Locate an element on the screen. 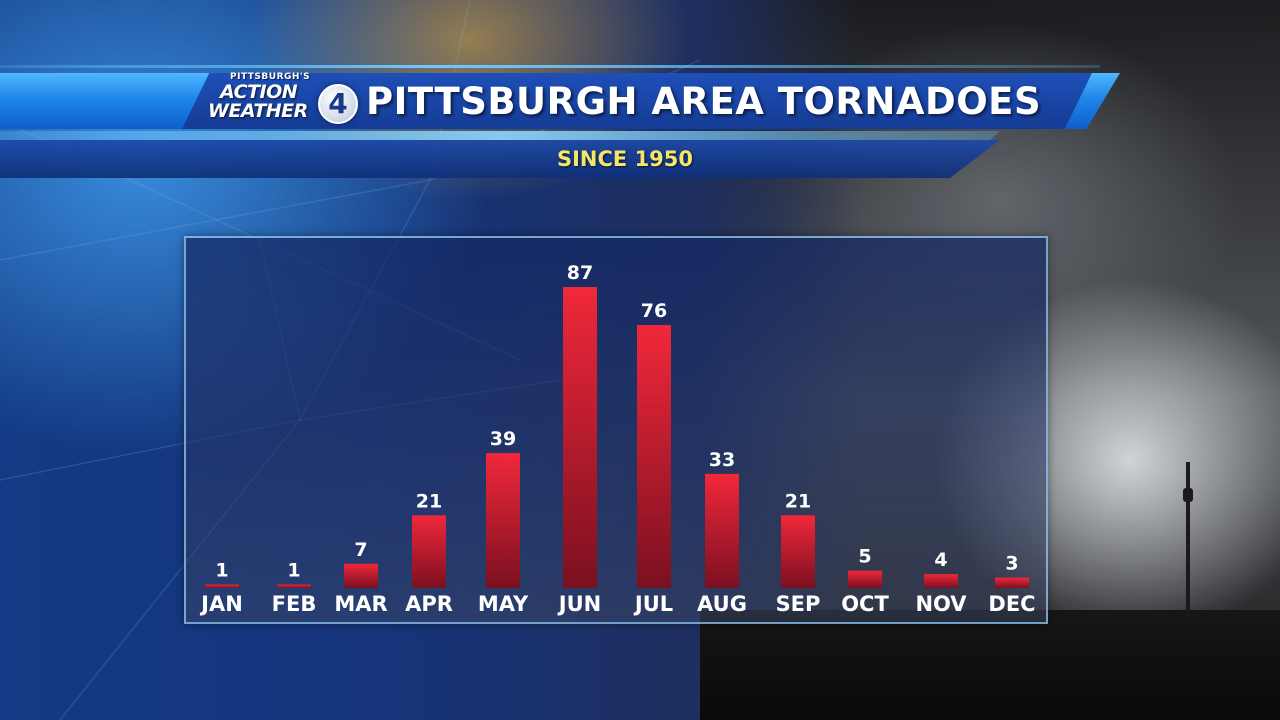 The image size is (1280, 720). category-label-oct: OCT is located at coordinates (865, 604).